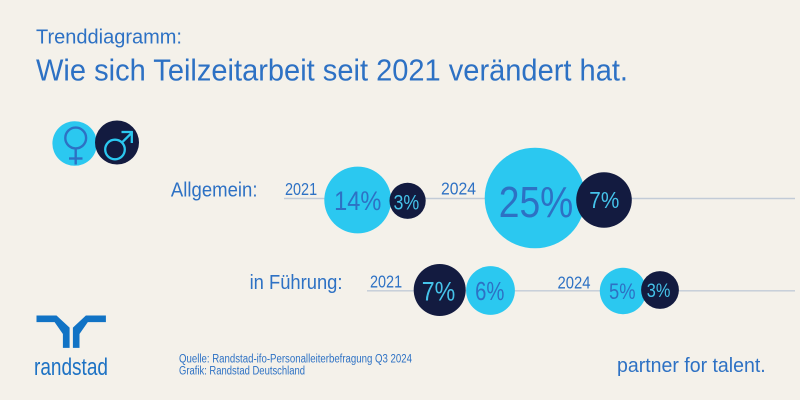 The width and height of the screenshot is (800, 400). Describe the element at coordinates (109, 37) in the screenshot. I see `svg-text: Trenddiagramm:` at that location.